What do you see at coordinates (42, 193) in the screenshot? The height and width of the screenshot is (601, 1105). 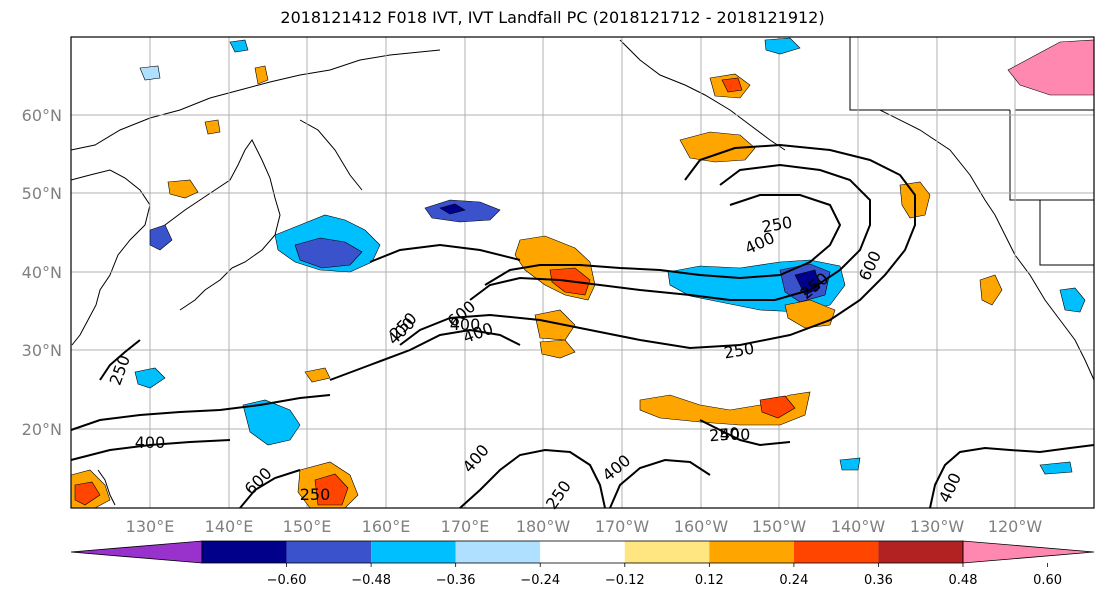 I see `lat-tick-label: 50°N` at bounding box center [42, 193].